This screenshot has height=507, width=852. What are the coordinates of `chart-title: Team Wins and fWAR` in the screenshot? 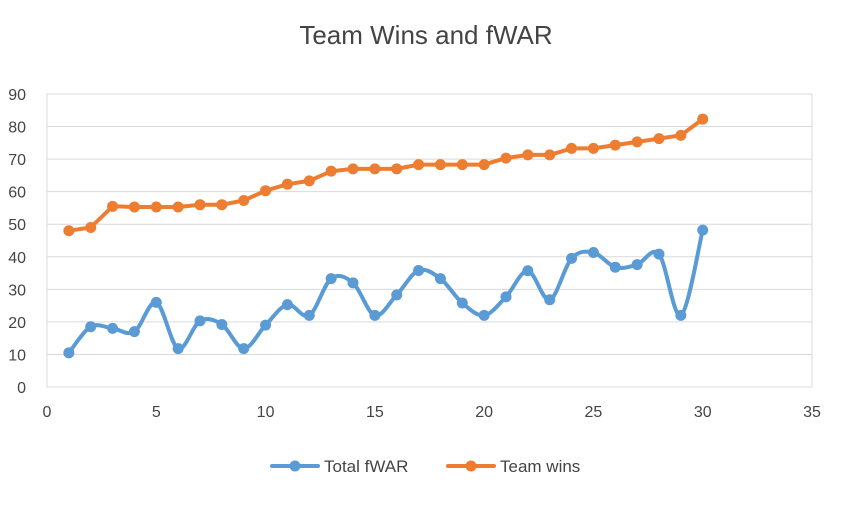 It's located at (426, 35).